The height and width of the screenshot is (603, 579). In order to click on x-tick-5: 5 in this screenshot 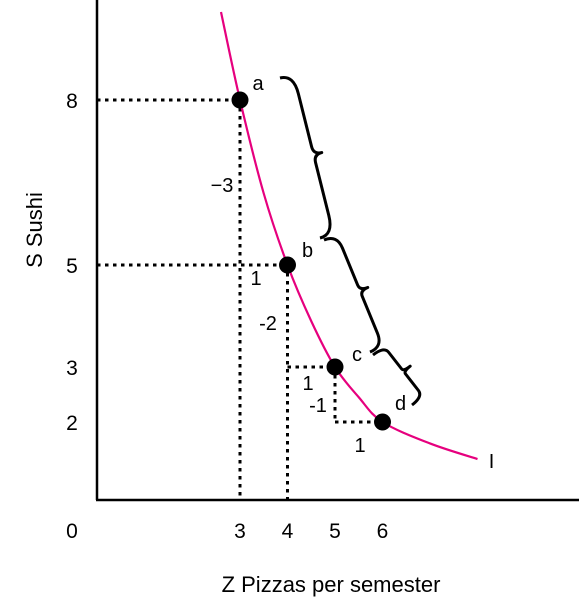, I will do `click(335, 531)`.